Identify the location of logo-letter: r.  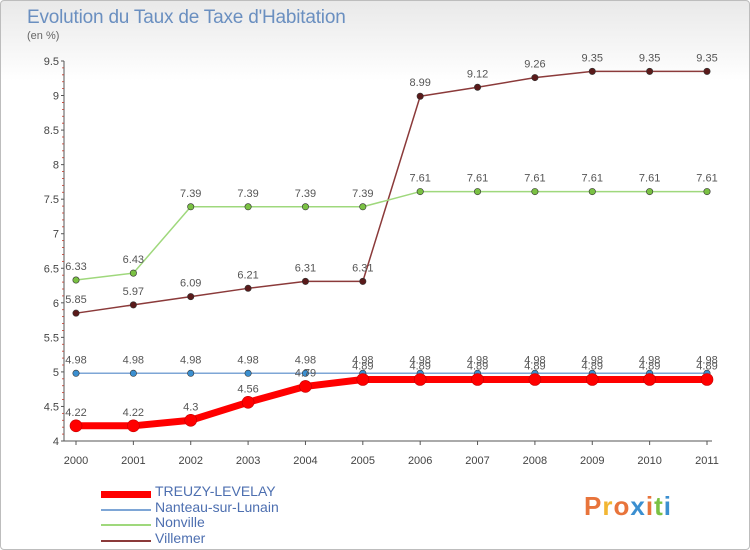
(608, 506).